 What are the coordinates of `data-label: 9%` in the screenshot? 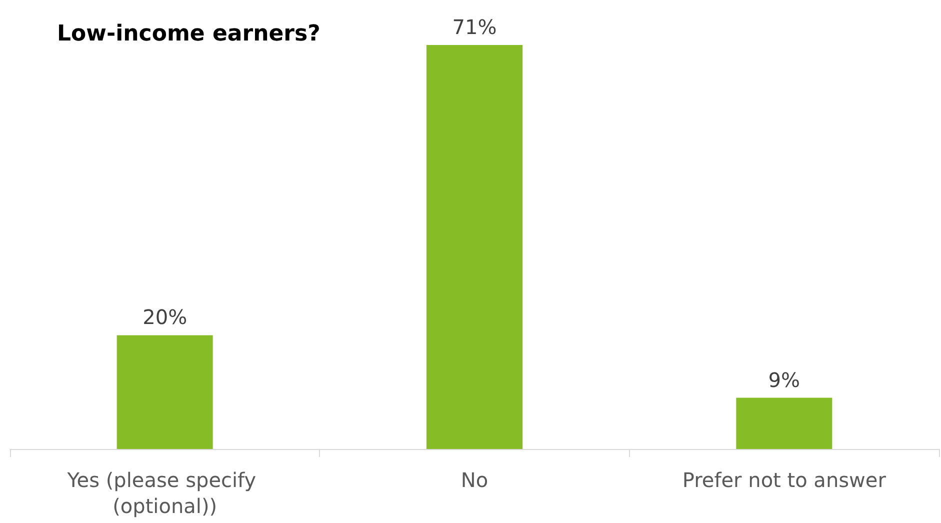 It's located at (784, 380).